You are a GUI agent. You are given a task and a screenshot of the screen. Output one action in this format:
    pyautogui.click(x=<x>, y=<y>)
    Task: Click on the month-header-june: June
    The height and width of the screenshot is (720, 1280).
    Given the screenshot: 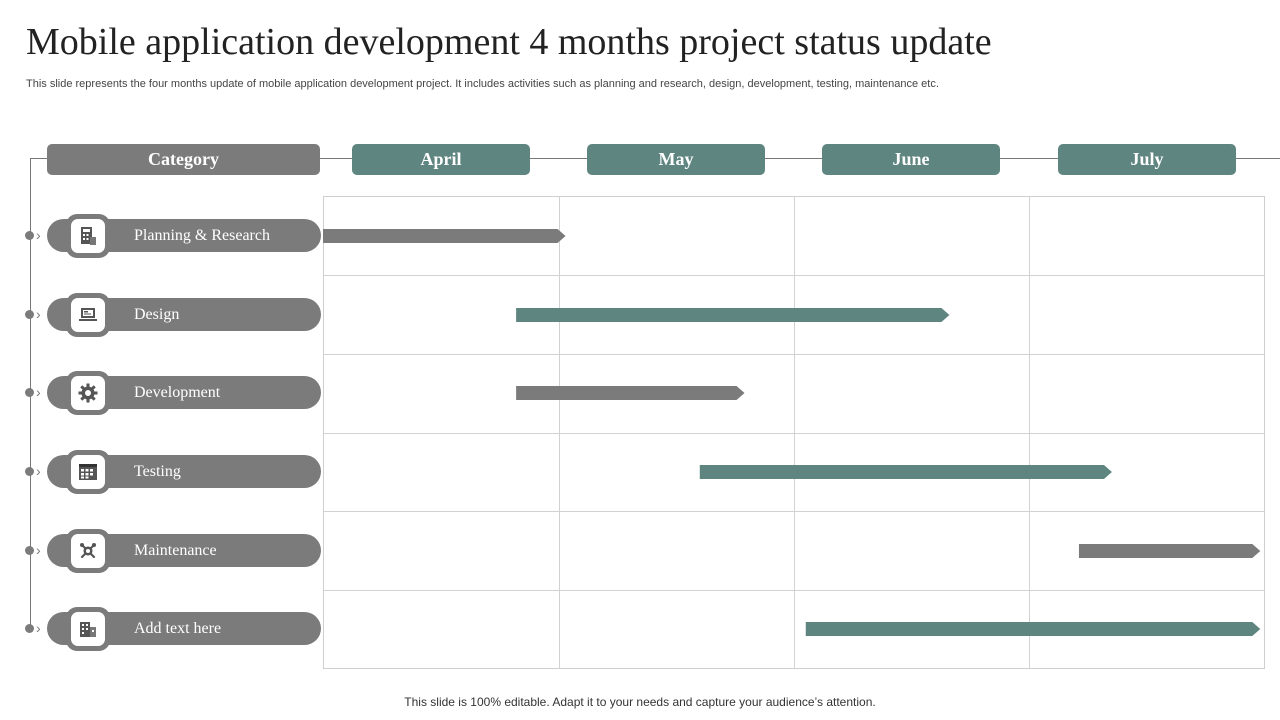 What is the action you would take?
    pyautogui.click(x=911, y=159)
    